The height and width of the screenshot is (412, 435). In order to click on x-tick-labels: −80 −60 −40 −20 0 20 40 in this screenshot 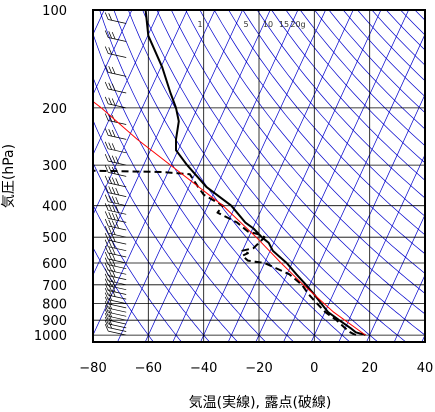, I will do `click(256, 368)`.